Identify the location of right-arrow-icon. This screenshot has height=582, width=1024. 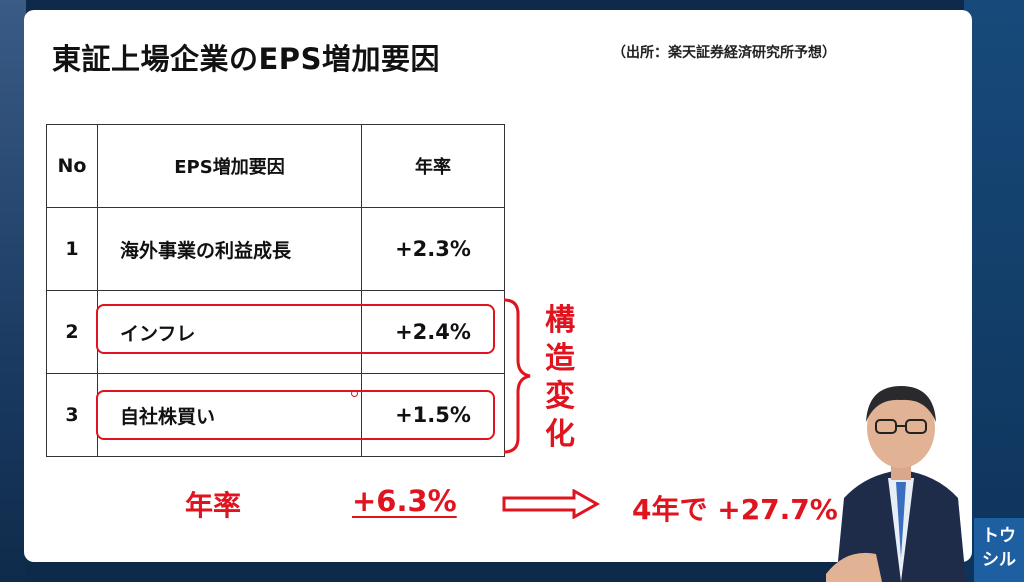
(551, 504).